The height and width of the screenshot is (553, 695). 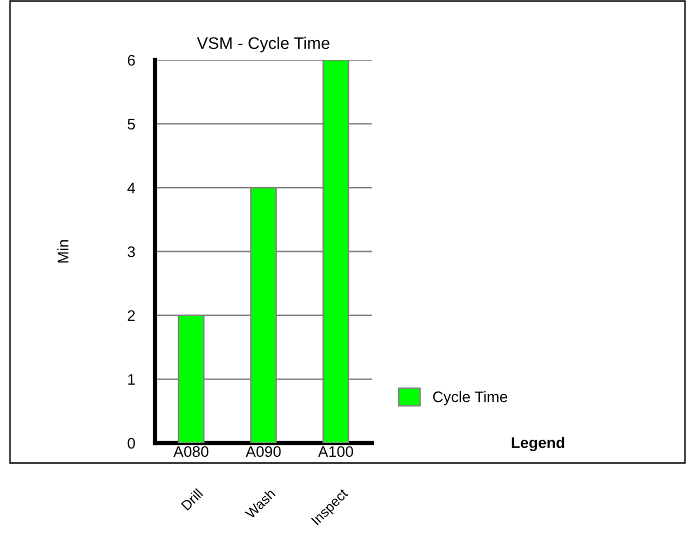 What do you see at coordinates (190, 451) in the screenshot?
I see `x-tick-label: A080` at bounding box center [190, 451].